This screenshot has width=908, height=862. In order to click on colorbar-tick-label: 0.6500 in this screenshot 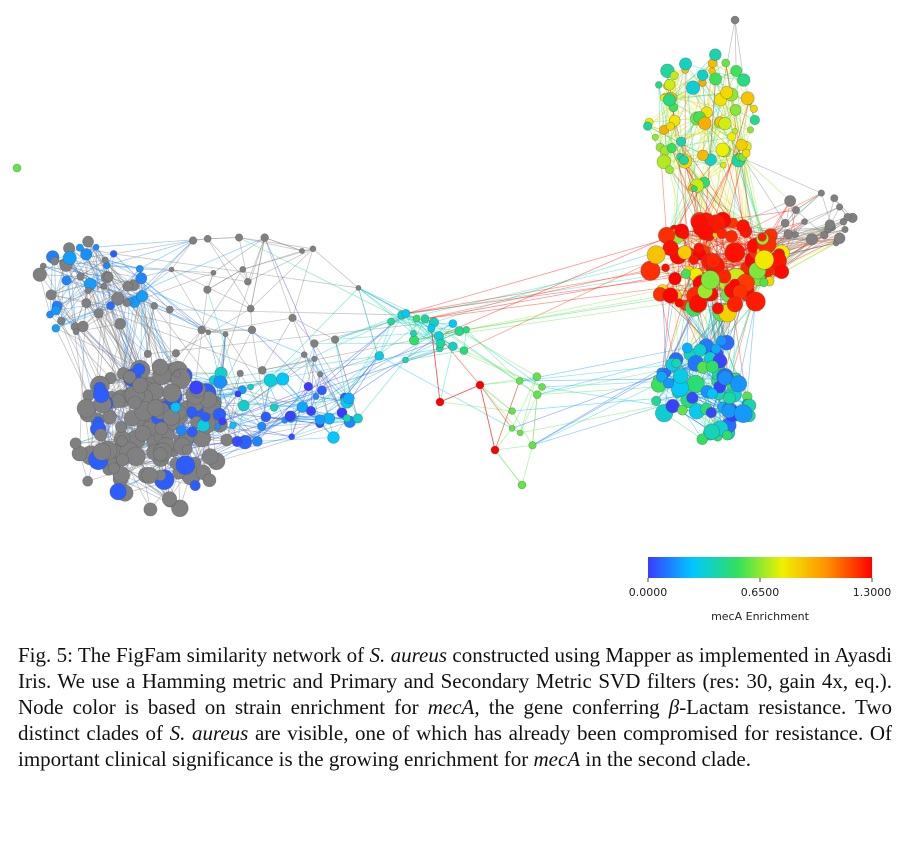, I will do `click(760, 592)`.